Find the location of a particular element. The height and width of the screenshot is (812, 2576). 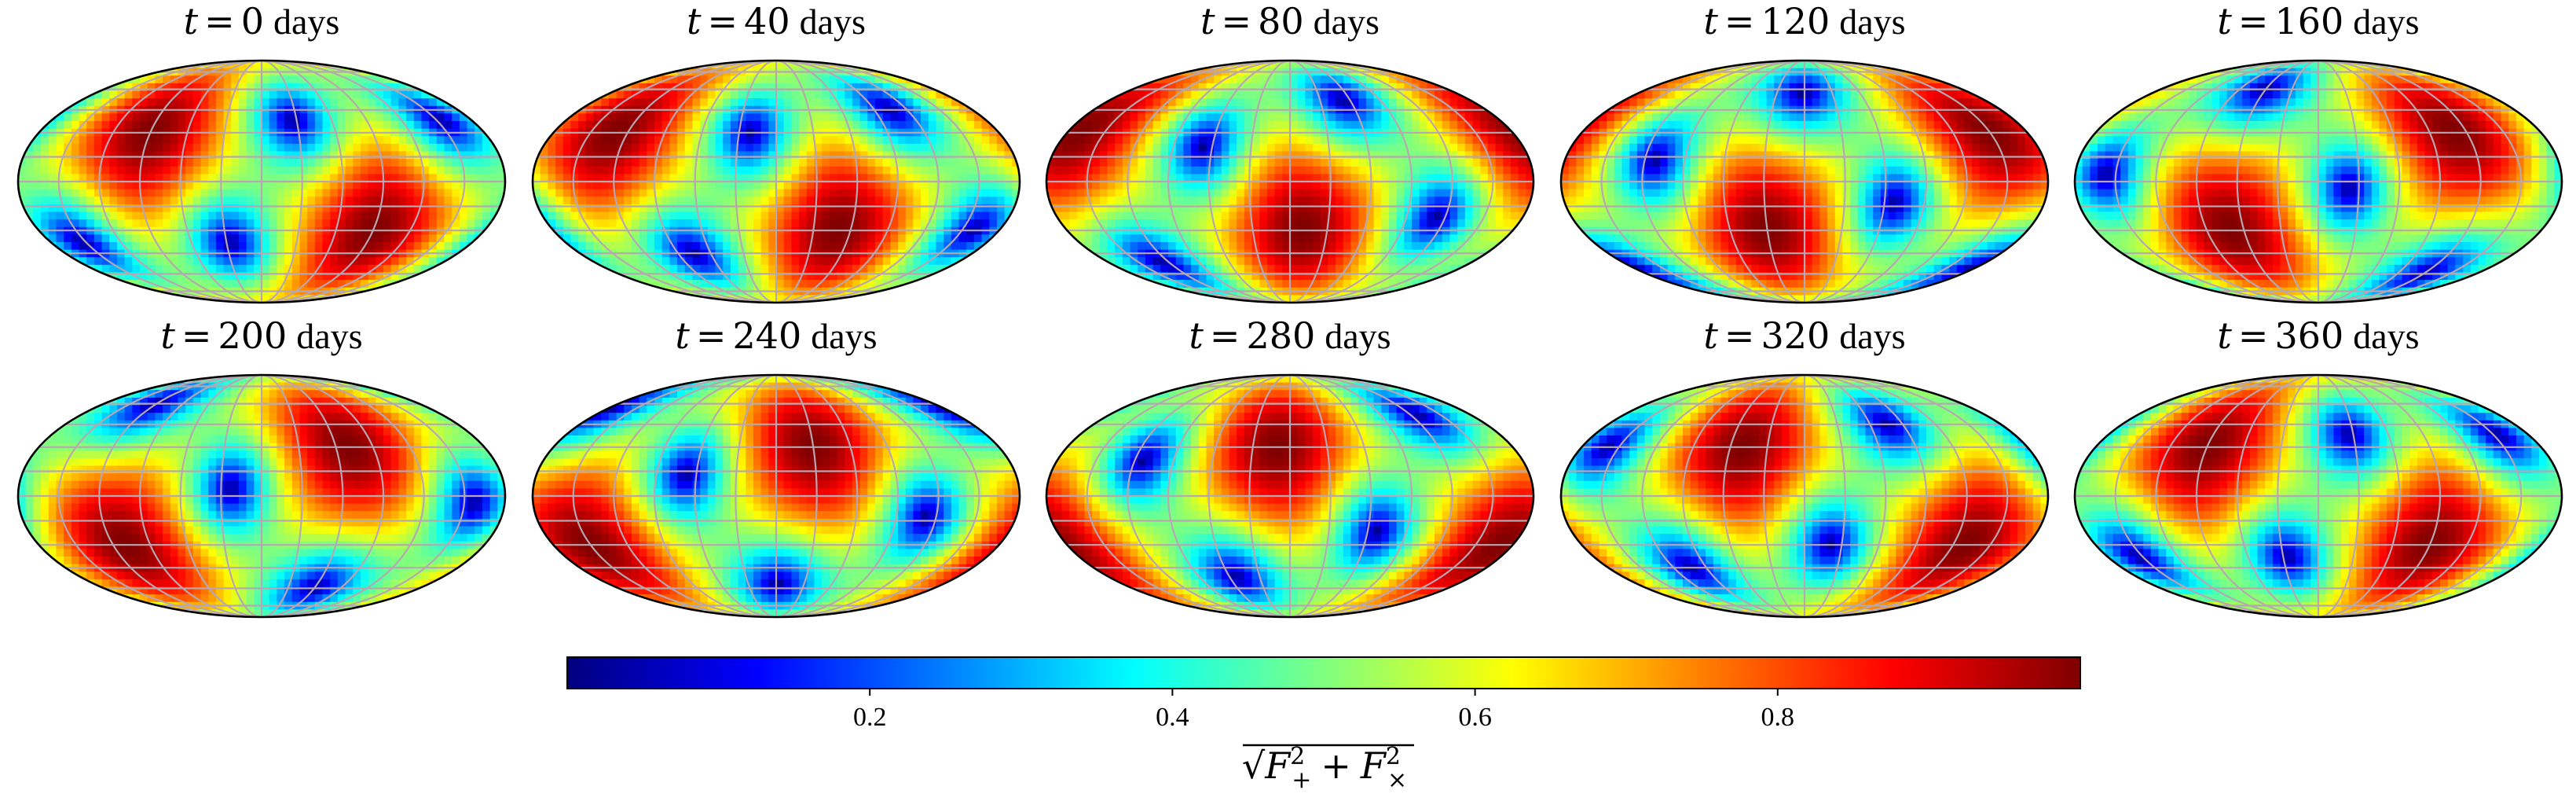

colorbar: 0.2 0.4 0.6 0.8 √F2 + + F2 × is located at coordinates (1323, 725).